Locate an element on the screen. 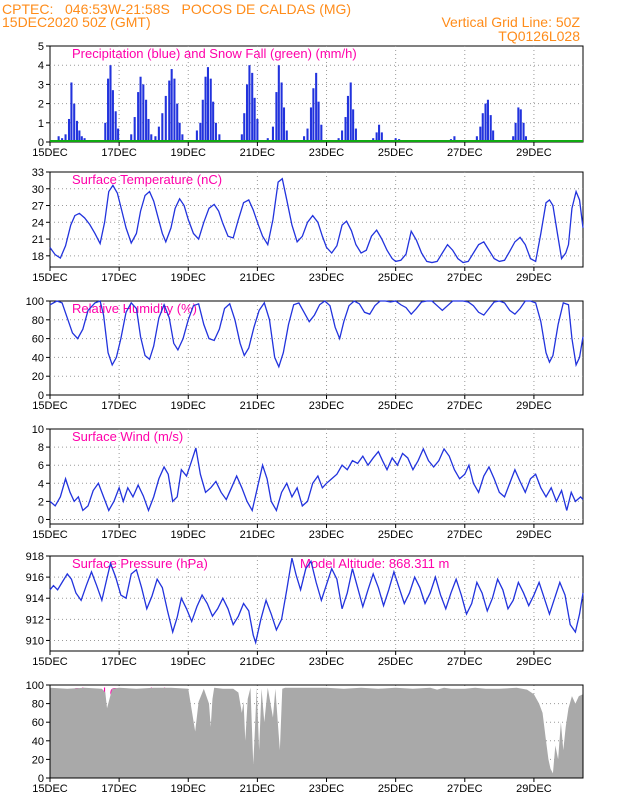 This screenshot has width=618, height=800. cloud-xtick-label: 29DEC is located at coordinates (534, 789).